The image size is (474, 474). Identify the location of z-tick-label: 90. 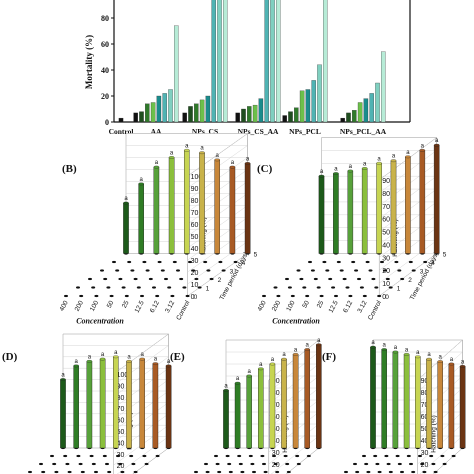
(276, 381).